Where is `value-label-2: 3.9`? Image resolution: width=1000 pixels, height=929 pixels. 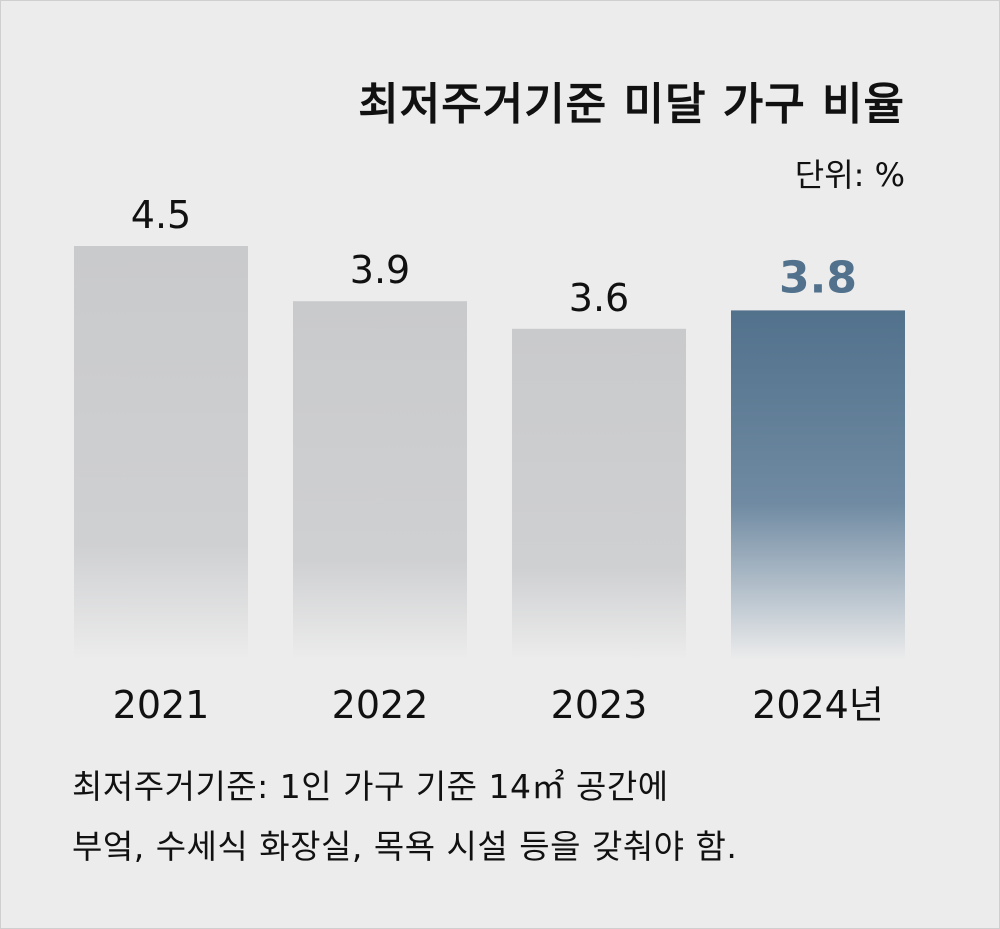 value-label-2: 3.9 is located at coordinates (380, 270).